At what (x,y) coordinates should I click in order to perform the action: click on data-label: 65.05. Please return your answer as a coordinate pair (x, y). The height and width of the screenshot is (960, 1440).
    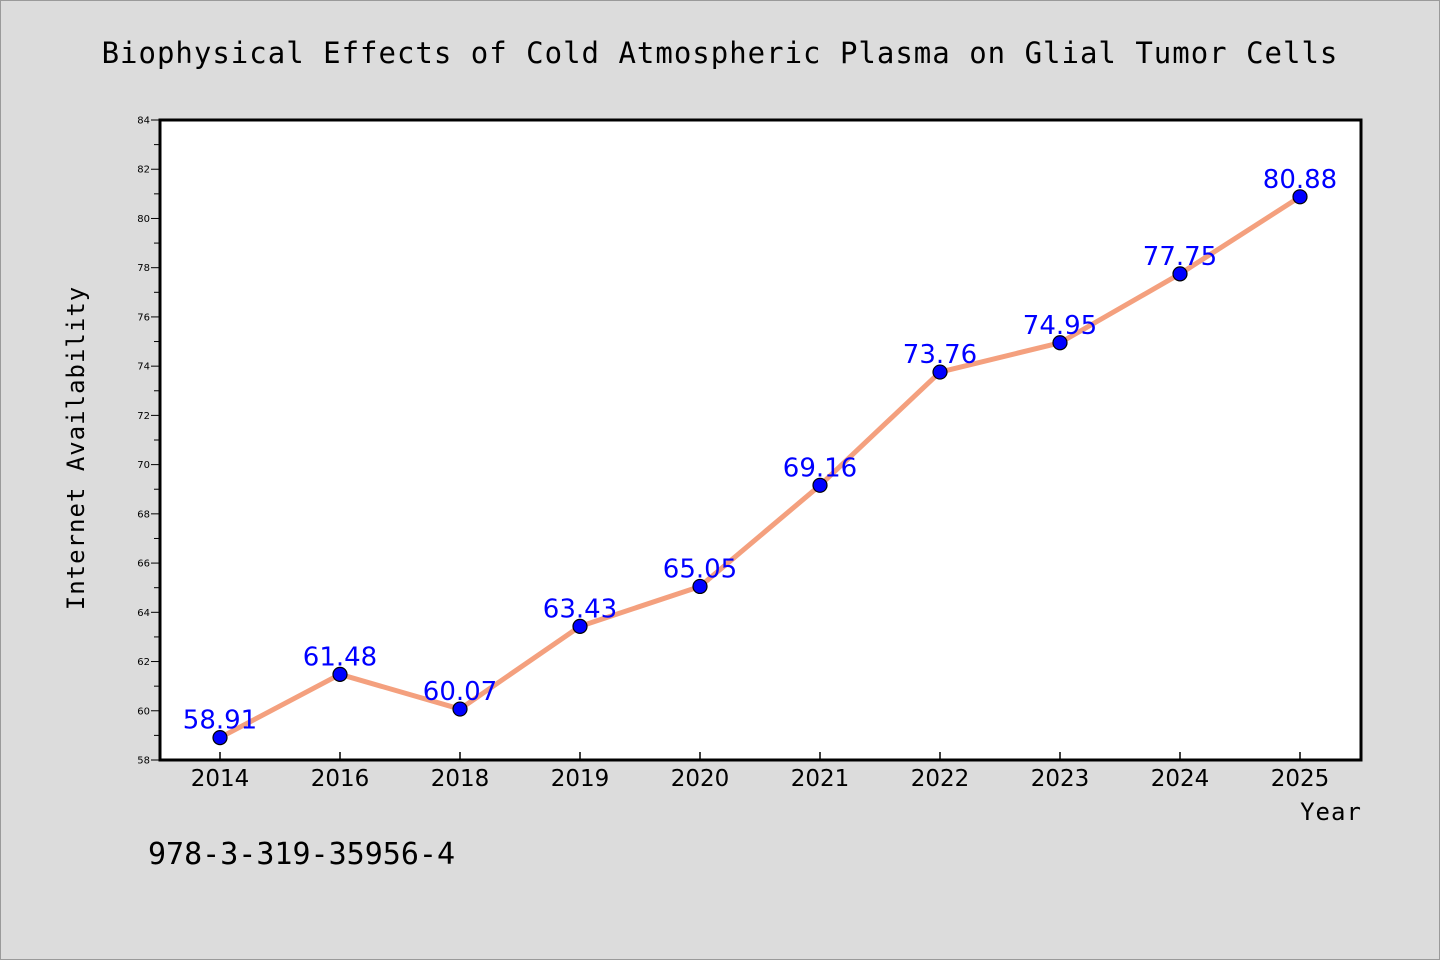
    Looking at the image, I should click on (700, 569).